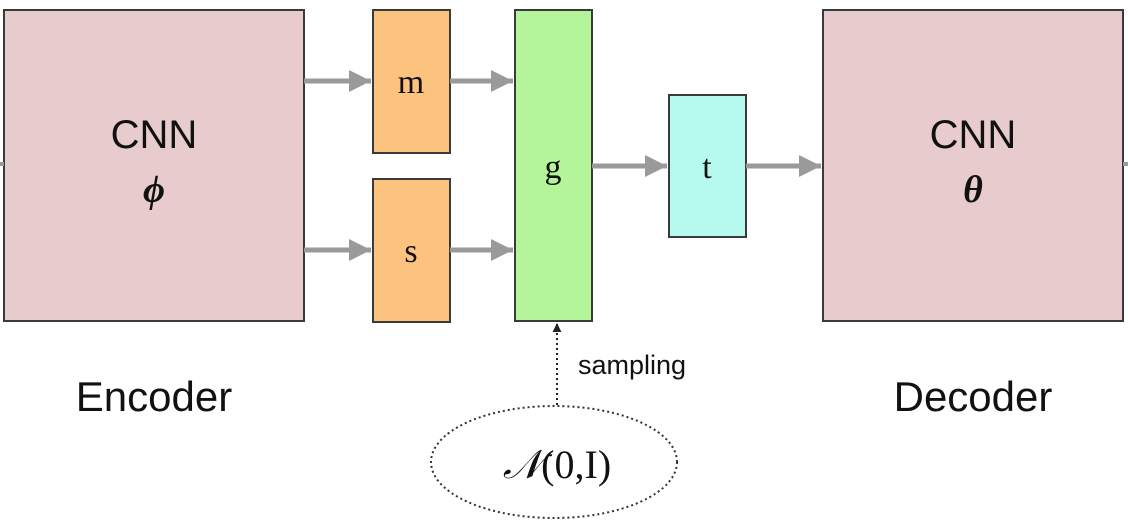  What do you see at coordinates (576, 464) in the screenshot?
I see `distribution-args: (0,I)` at bounding box center [576, 464].